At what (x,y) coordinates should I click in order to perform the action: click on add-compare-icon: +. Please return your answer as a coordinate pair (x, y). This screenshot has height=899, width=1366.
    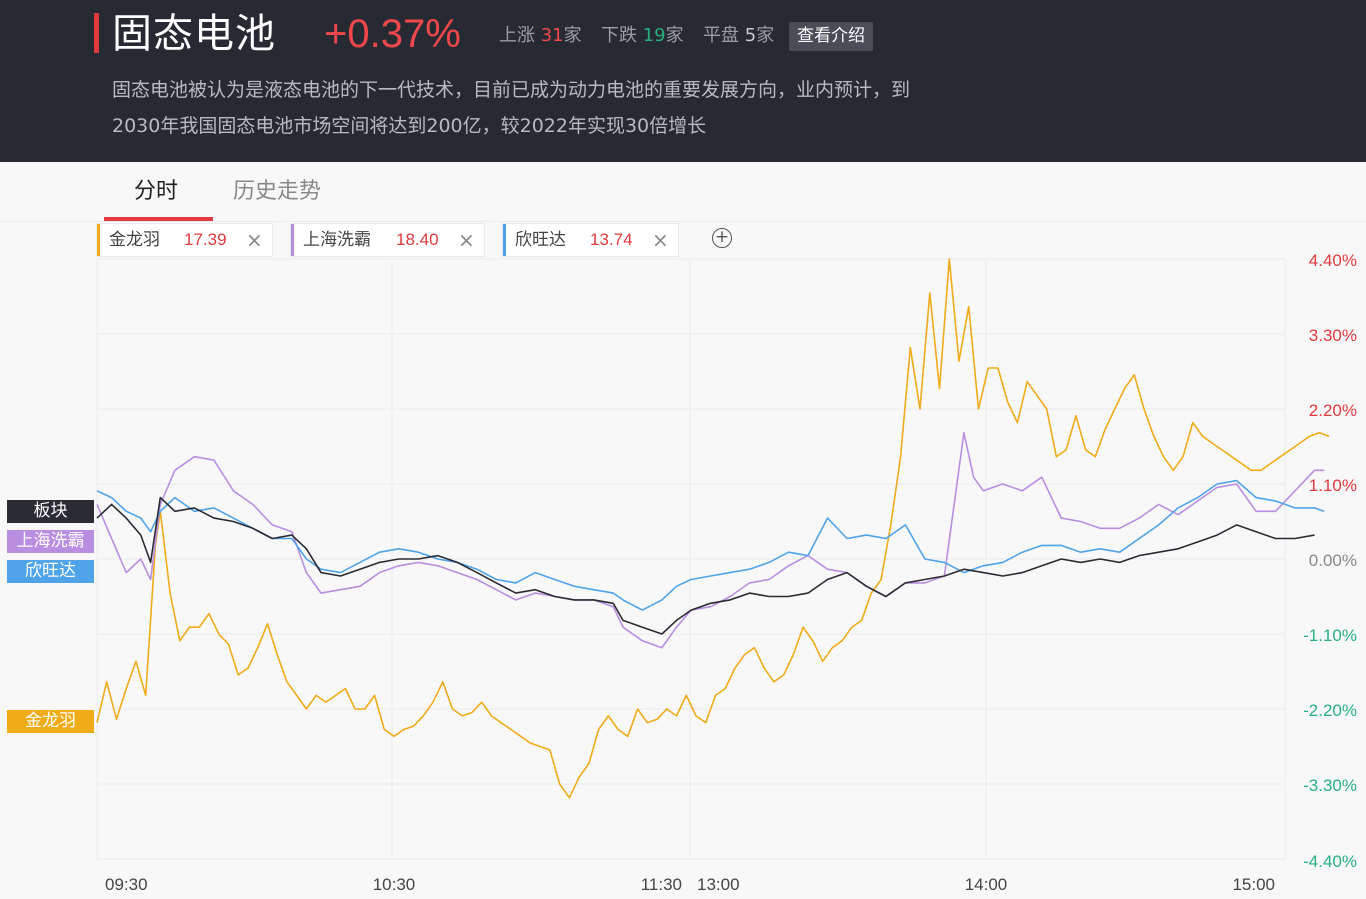
    Looking at the image, I should click on (722, 238).